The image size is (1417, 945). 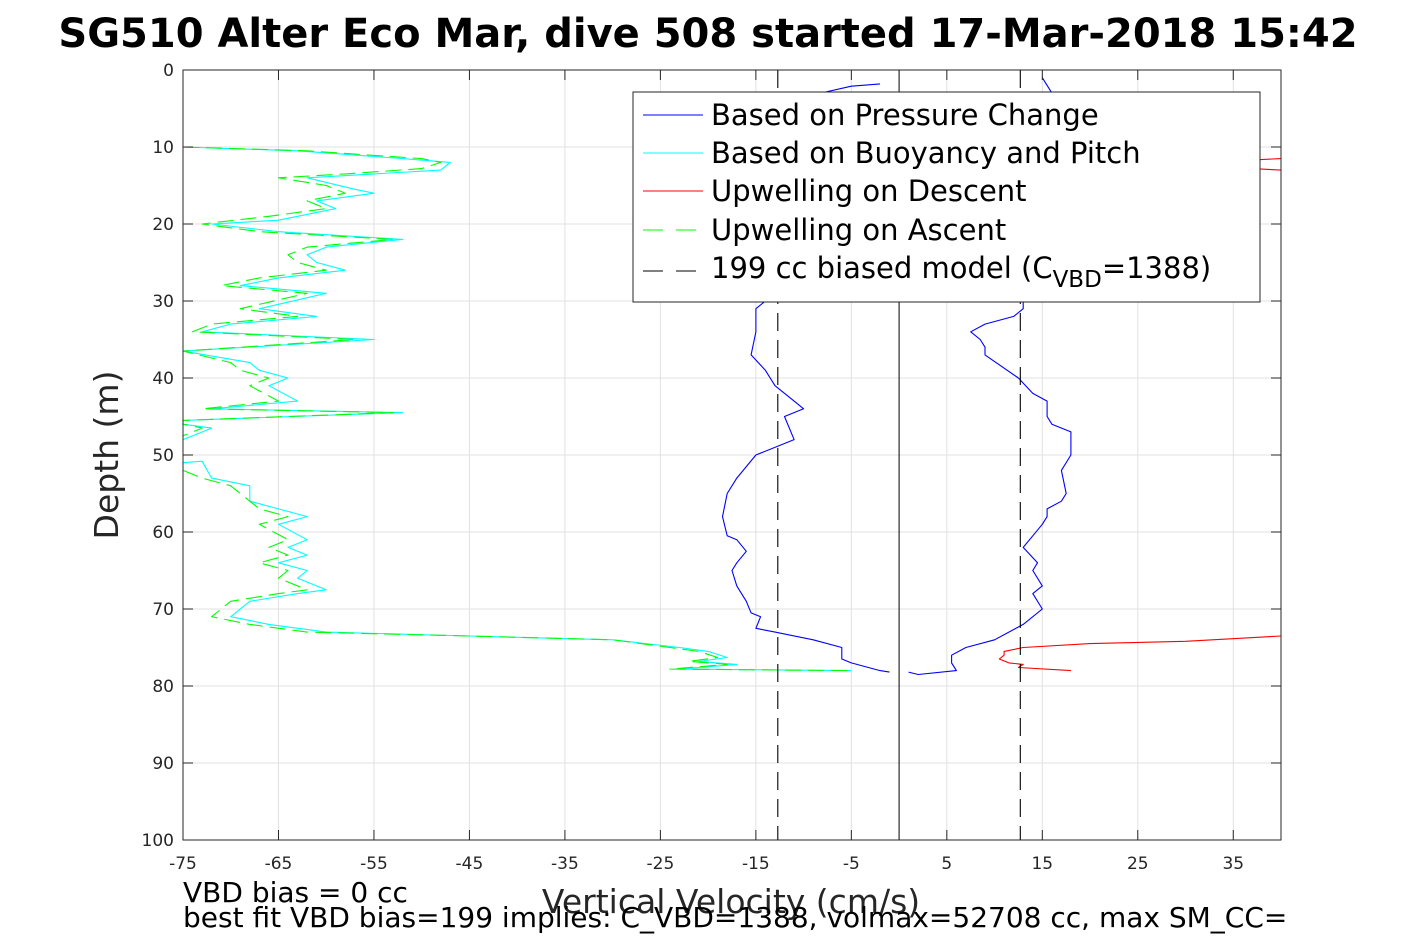 I want to click on legend-model-suffix: =1388), so click(x=1156, y=268).